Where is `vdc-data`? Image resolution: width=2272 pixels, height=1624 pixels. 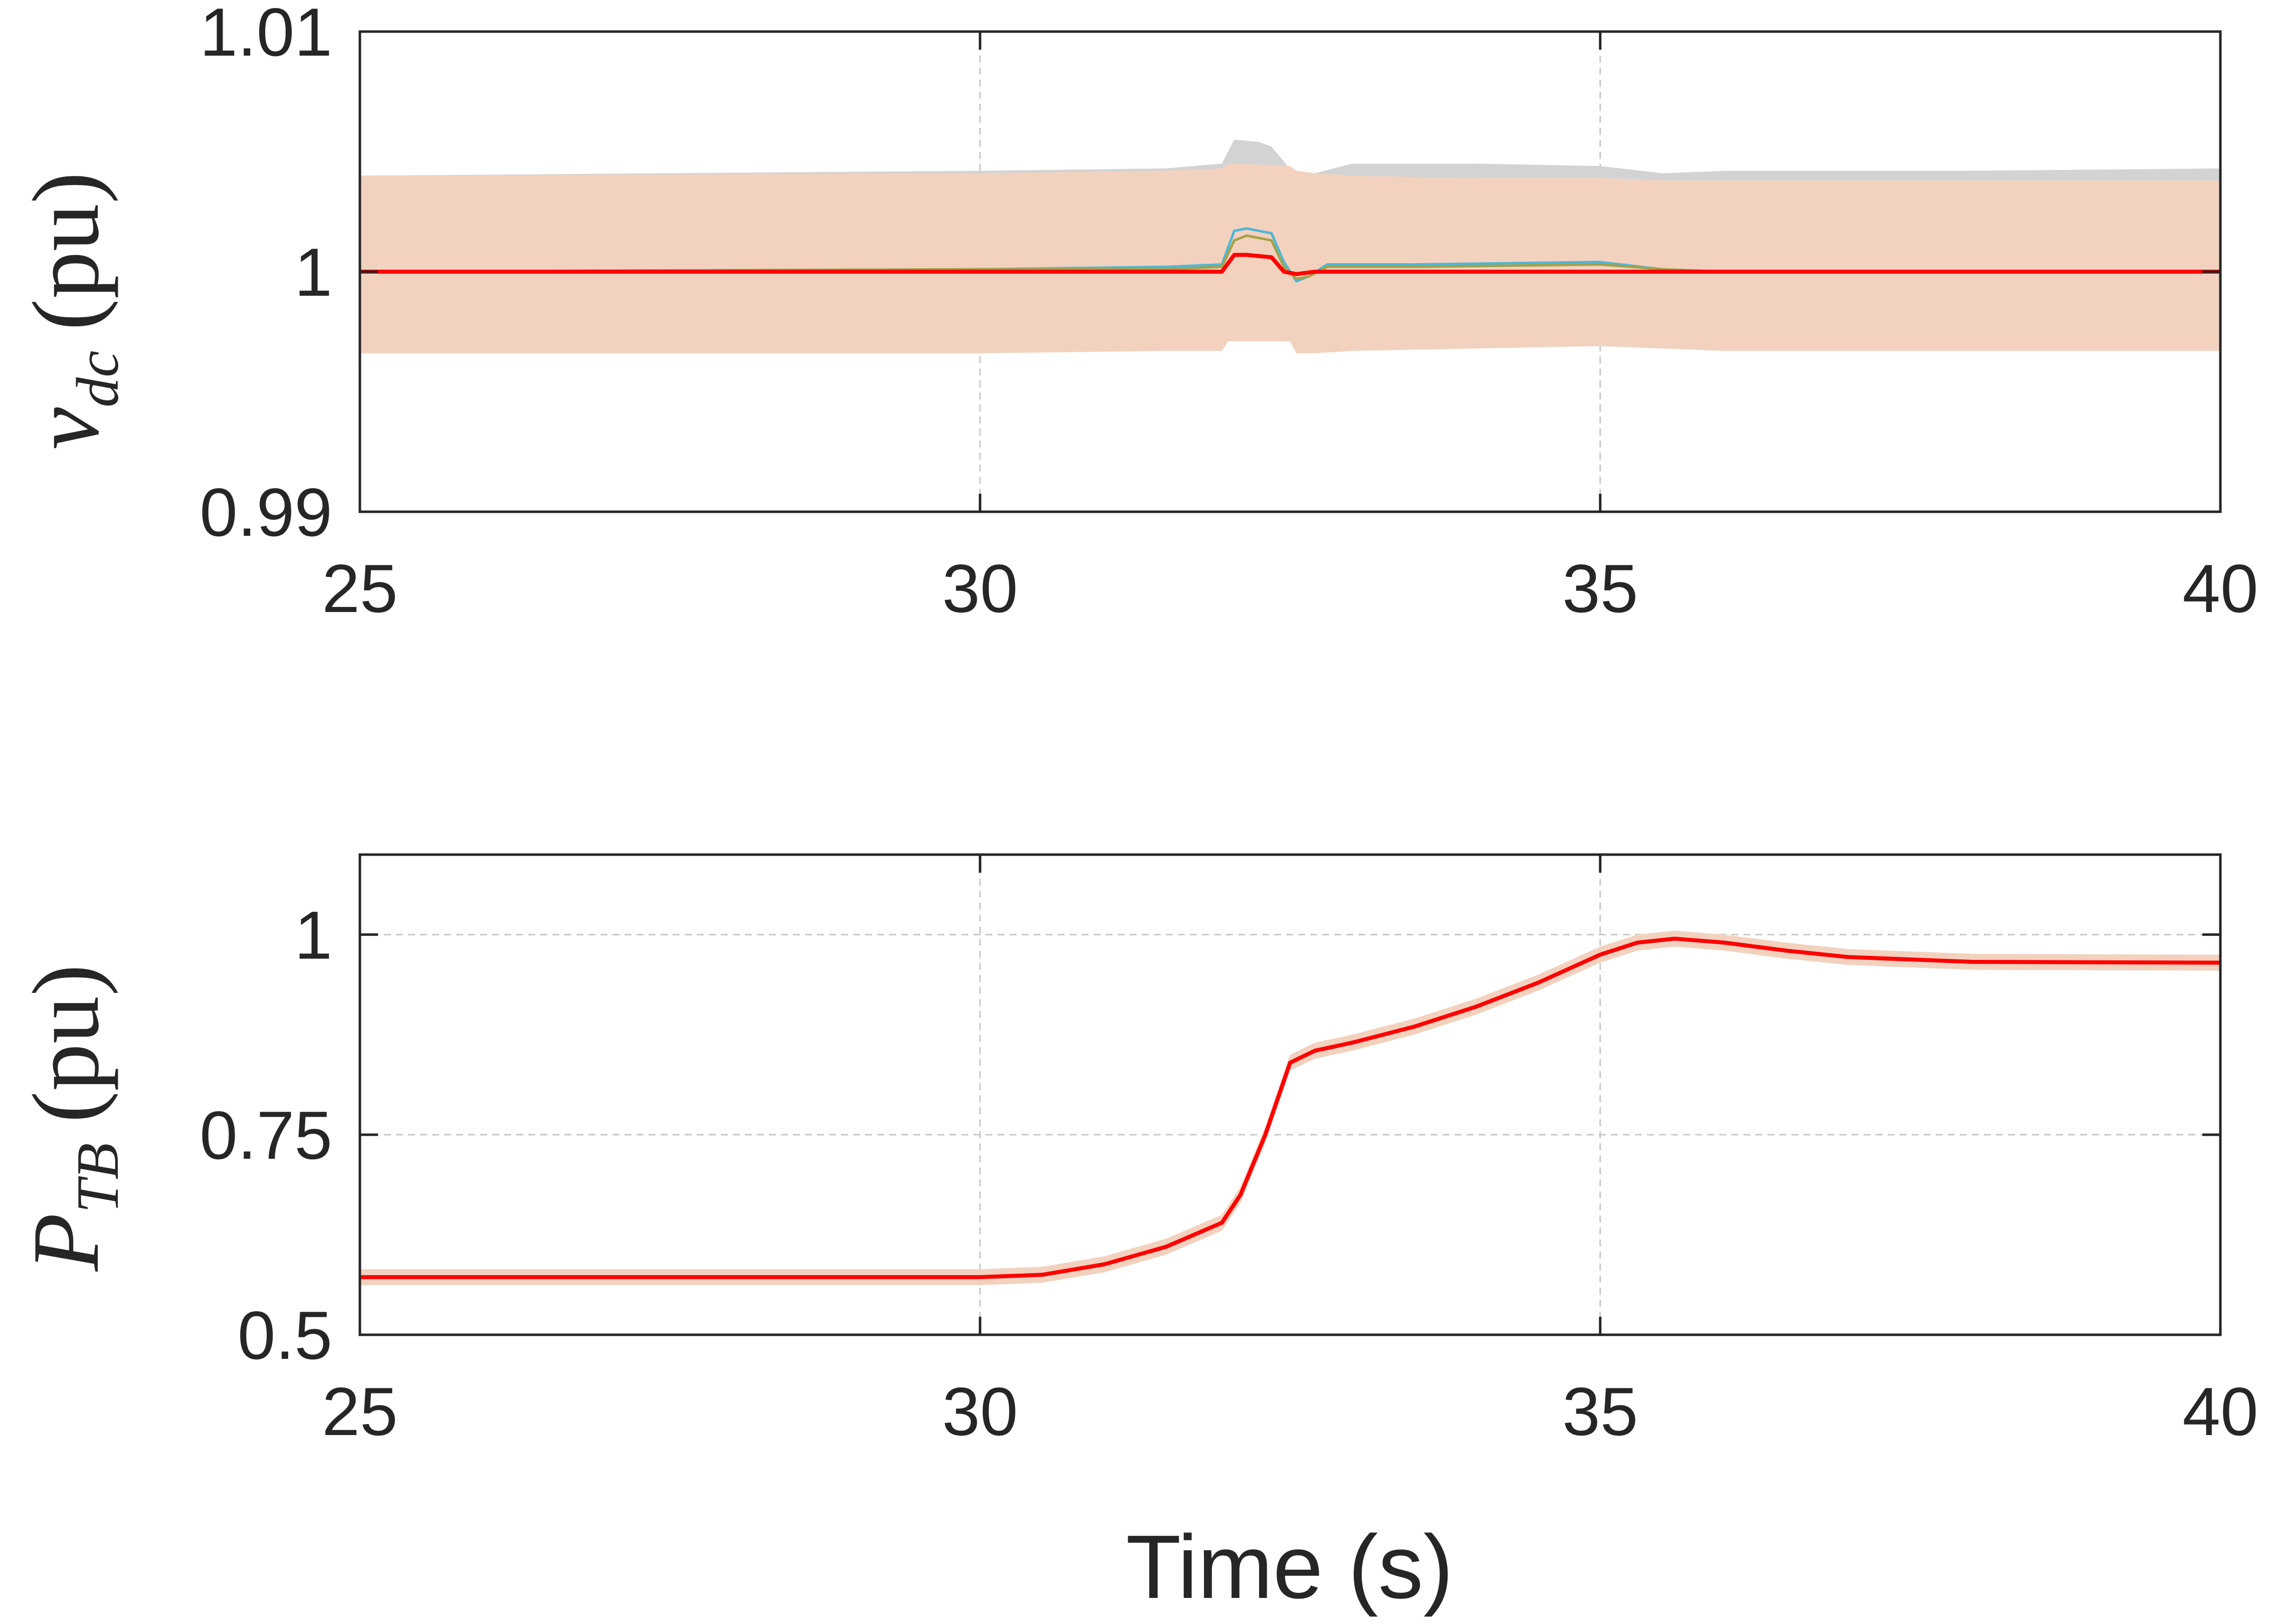 vdc-data is located at coordinates (1290, 246).